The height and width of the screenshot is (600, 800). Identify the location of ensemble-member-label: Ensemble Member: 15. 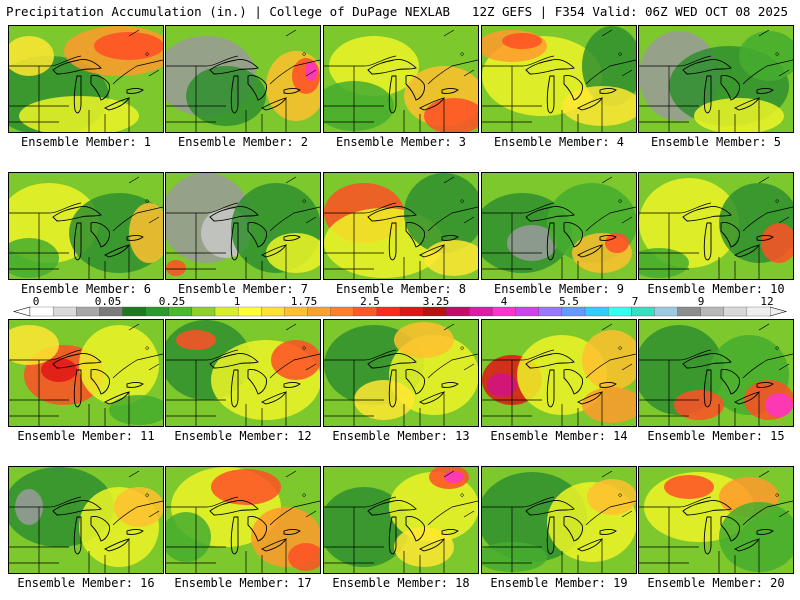
(716, 436).